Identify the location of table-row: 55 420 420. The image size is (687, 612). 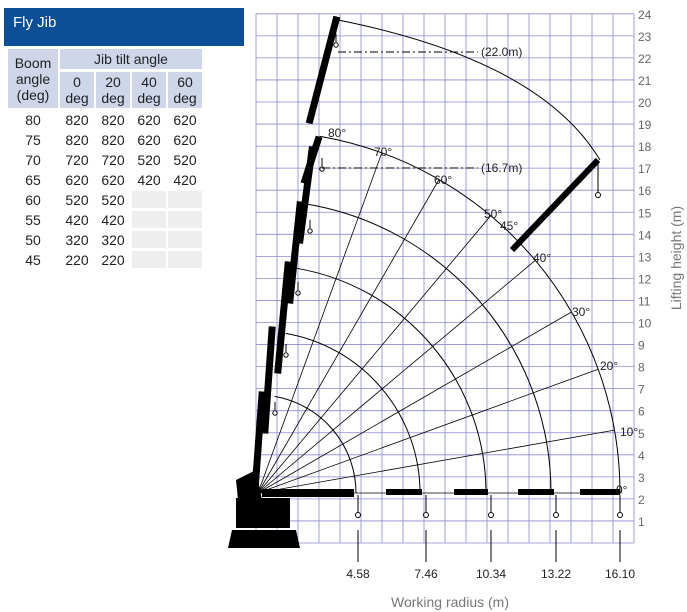
(105, 219).